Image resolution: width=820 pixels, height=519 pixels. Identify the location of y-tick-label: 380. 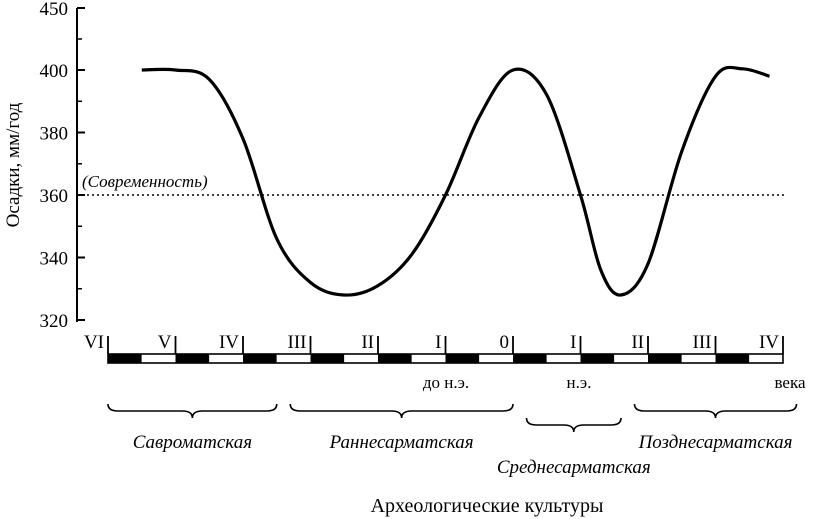
(54, 134).